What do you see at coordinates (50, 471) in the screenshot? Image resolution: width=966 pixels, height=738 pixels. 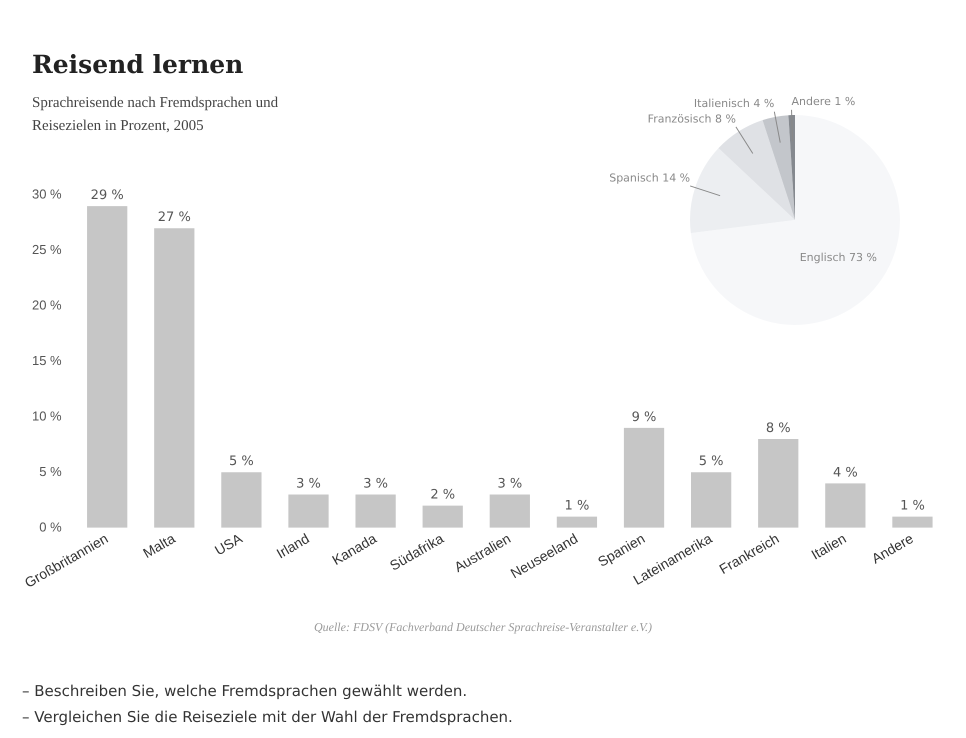 I see `y-tick-label: 5 %` at bounding box center [50, 471].